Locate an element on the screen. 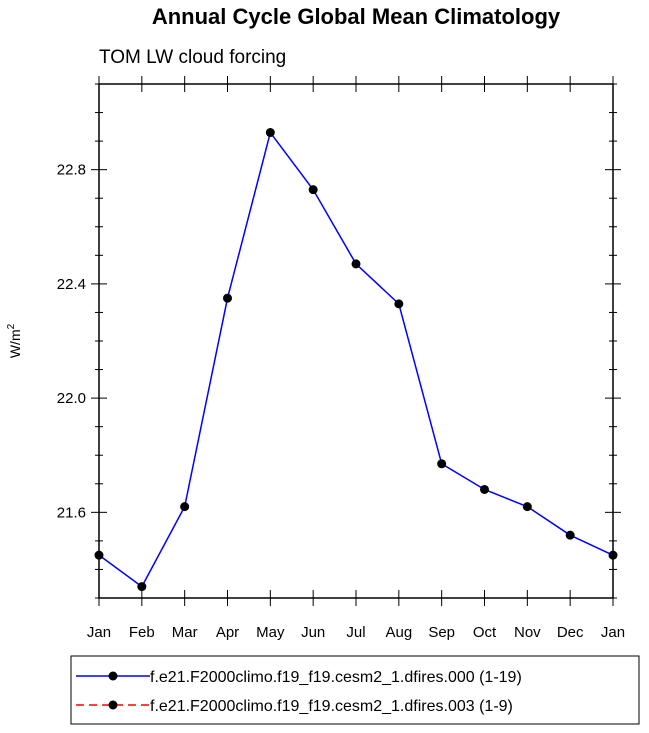 This screenshot has height=733, width=649. chart-subtitle: TOM LW cloud forcing is located at coordinates (192, 57).